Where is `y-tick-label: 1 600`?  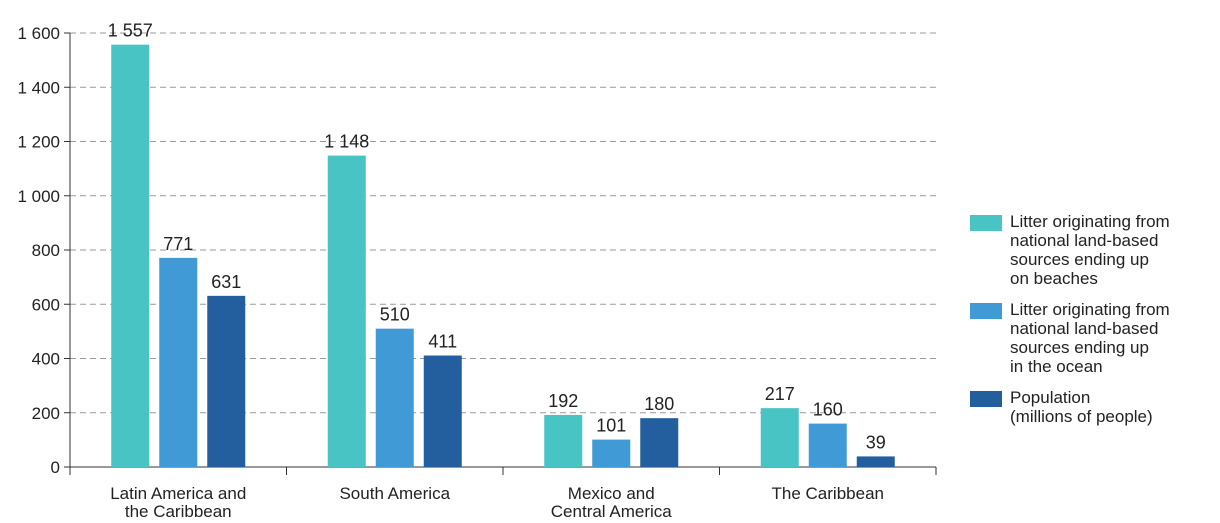 y-tick-label: 1 600 is located at coordinates (38, 33).